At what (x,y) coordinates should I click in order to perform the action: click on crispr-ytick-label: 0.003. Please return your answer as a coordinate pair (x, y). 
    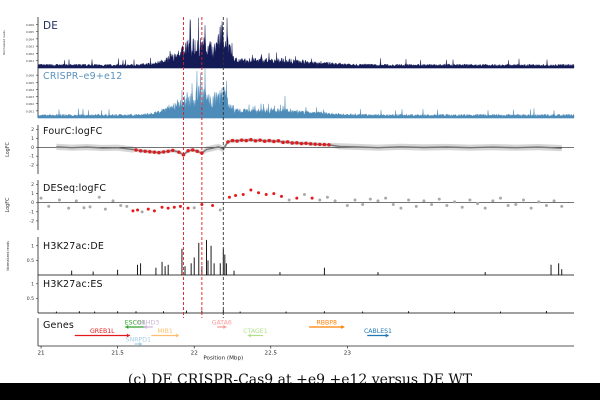
    Looking at the image, I should click on (30, 97).